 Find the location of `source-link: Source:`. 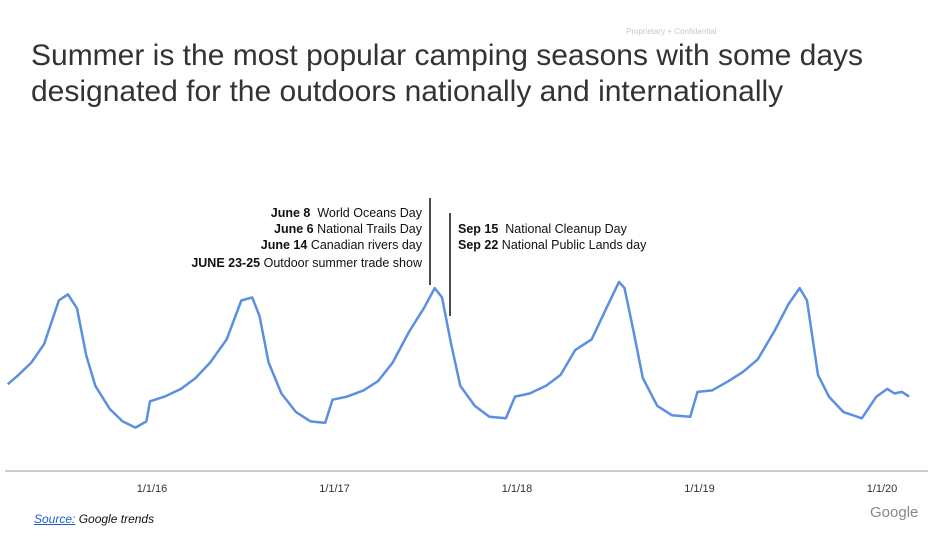

source-link: Source: is located at coordinates (55, 519).